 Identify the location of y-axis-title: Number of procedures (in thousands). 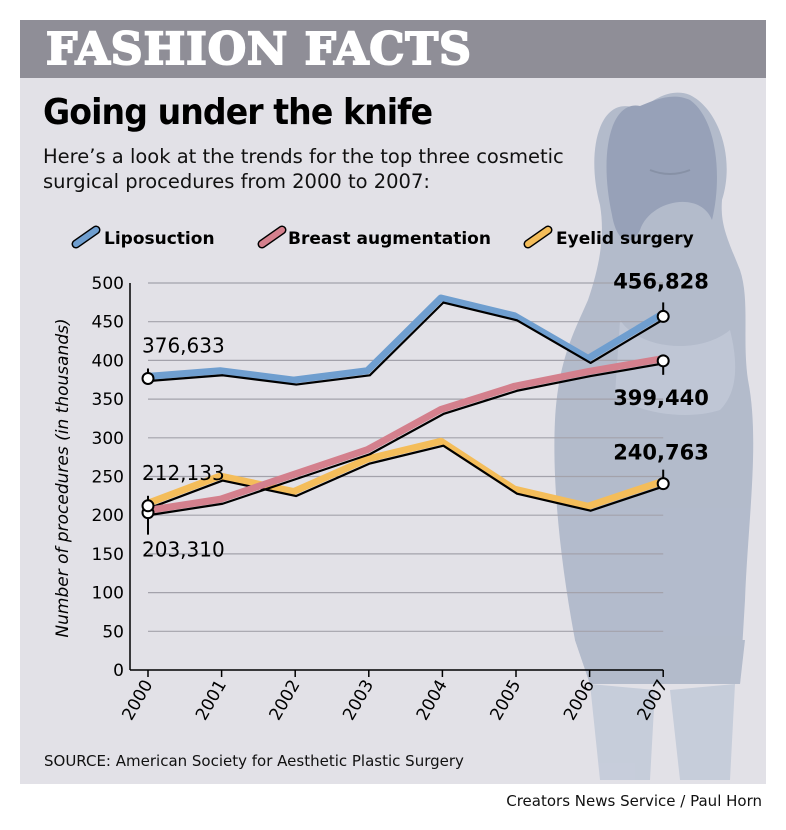
(63, 477).